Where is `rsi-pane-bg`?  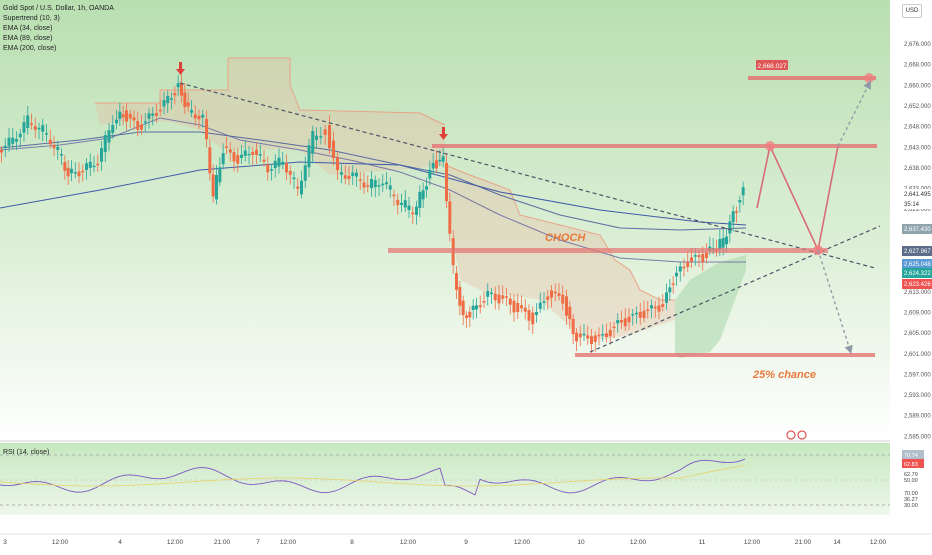
rsi-pane-bg is located at coordinates (445, 479).